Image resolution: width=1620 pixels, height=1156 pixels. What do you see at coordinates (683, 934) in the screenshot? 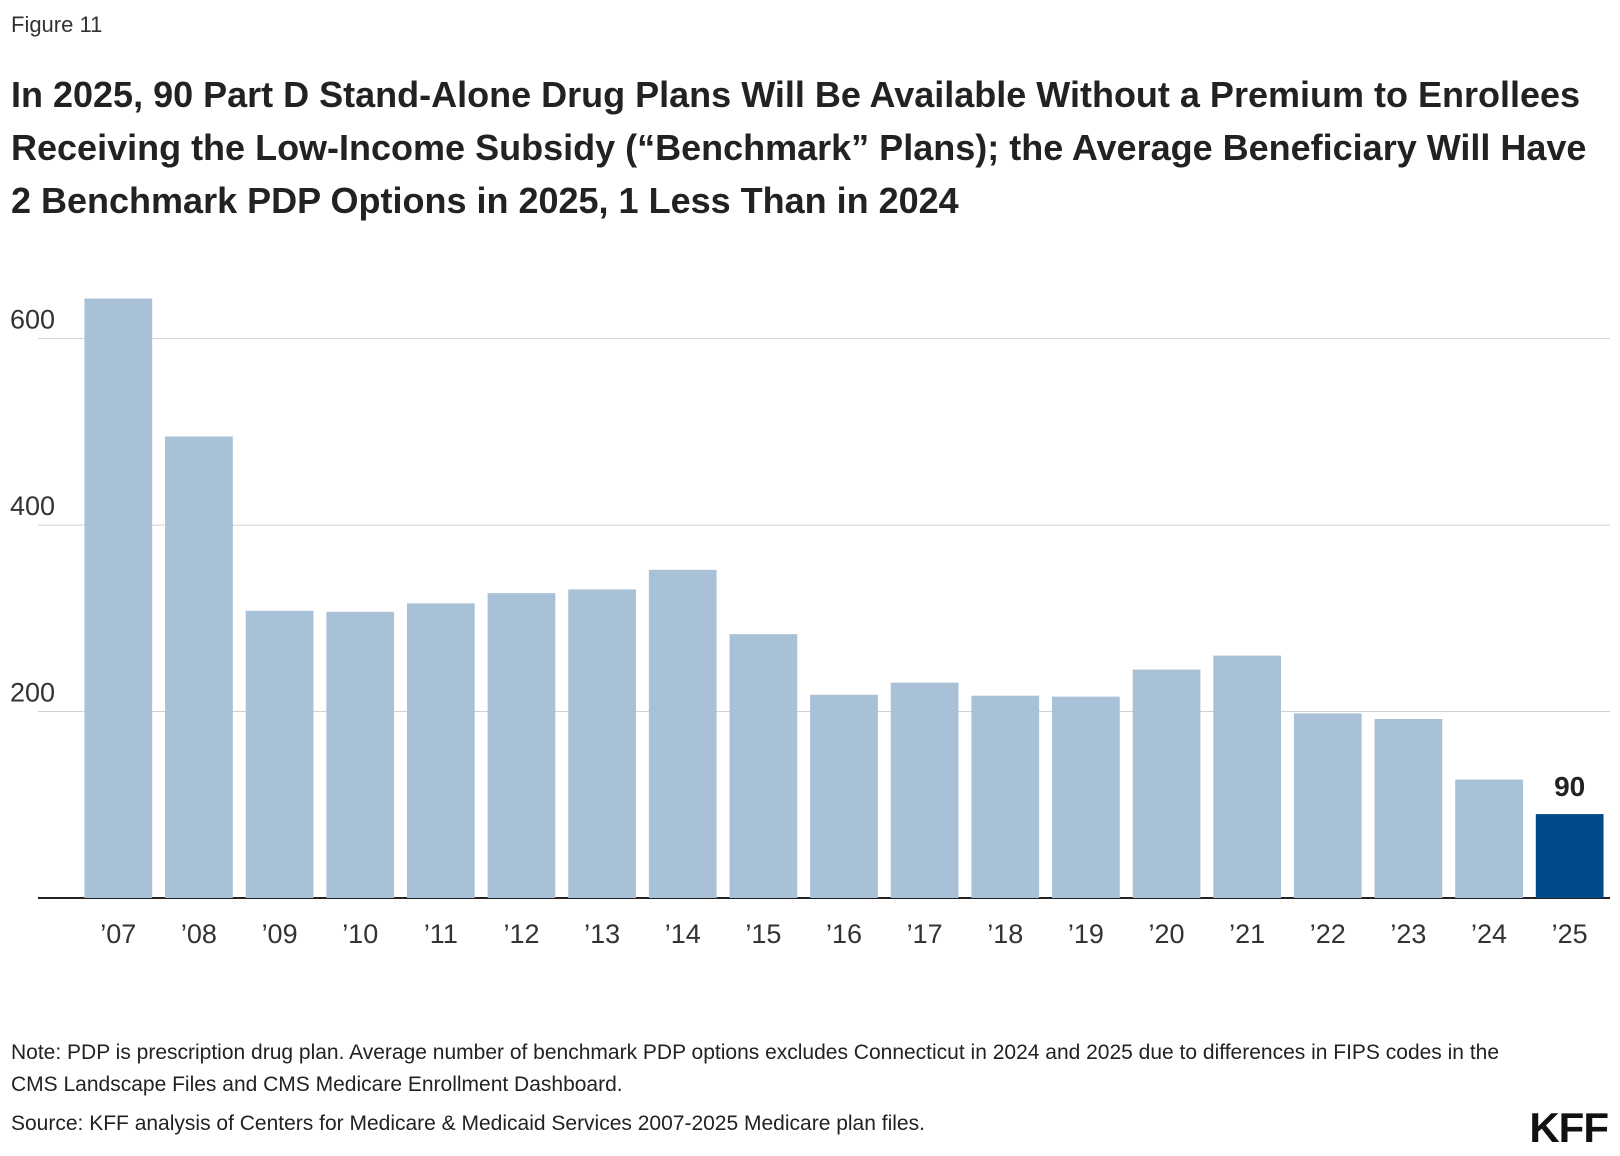
I see `x-tick-label: ’14` at bounding box center [683, 934].